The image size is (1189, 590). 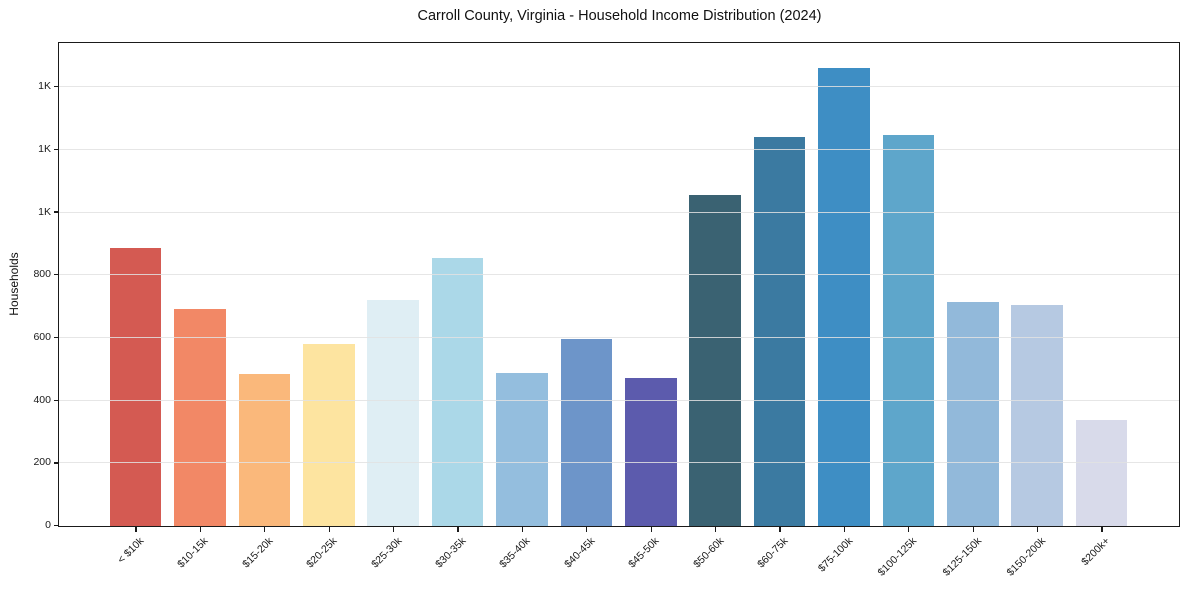 What do you see at coordinates (651, 452) in the screenshot?
I see `bar-$45-50k` at bounding box center [651, 452].